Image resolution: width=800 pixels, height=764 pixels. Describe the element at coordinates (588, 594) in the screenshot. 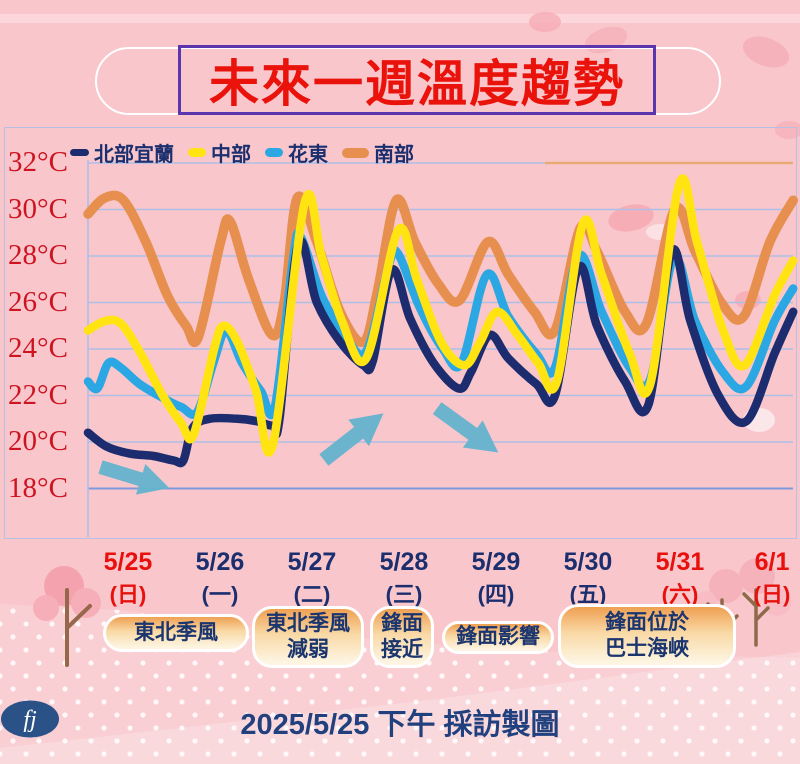

I see `x-label-weekday: (五)` at that location.